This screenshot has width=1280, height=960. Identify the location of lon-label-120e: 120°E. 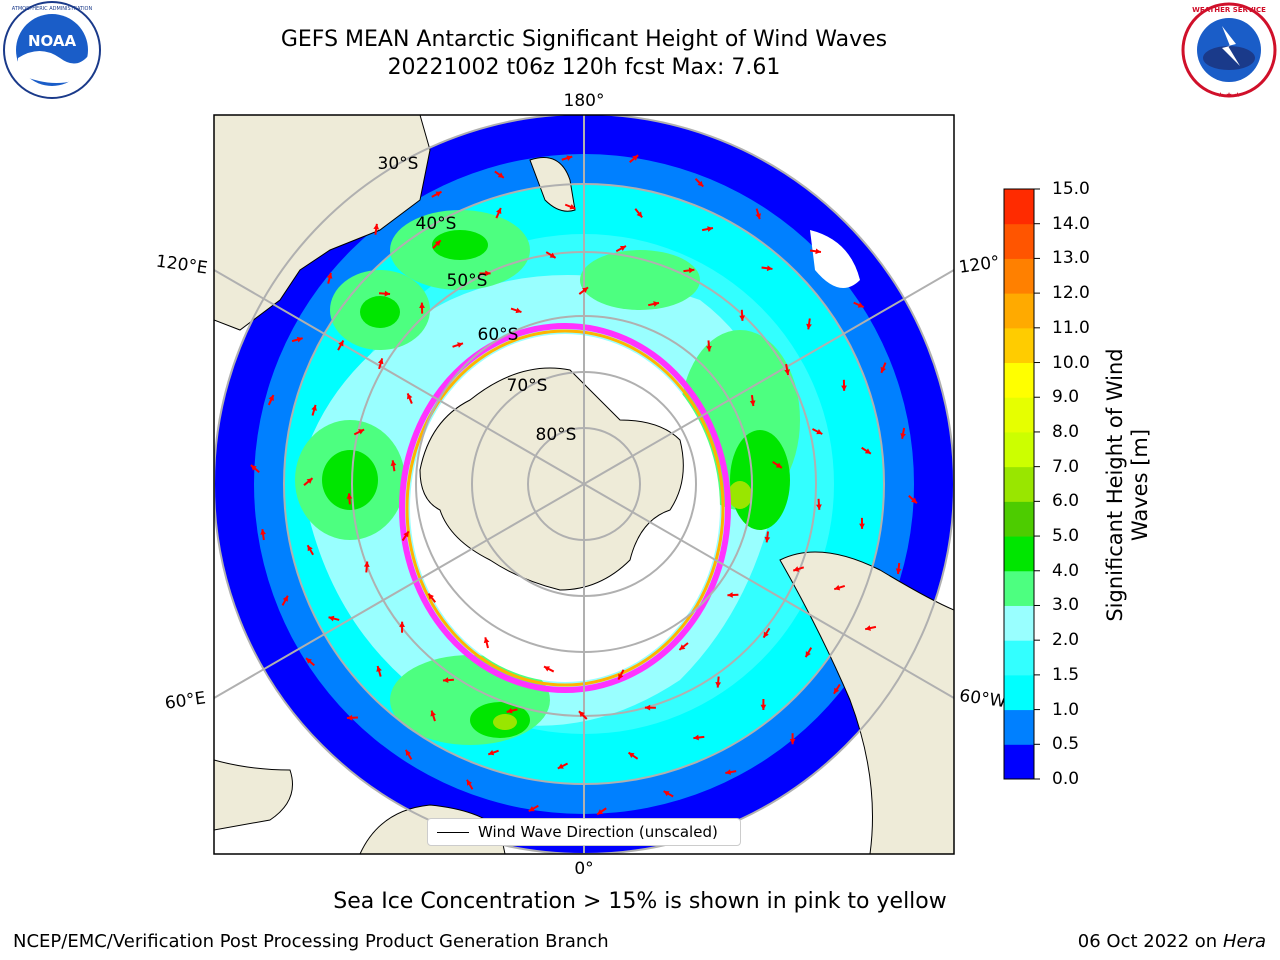
(182, 265).